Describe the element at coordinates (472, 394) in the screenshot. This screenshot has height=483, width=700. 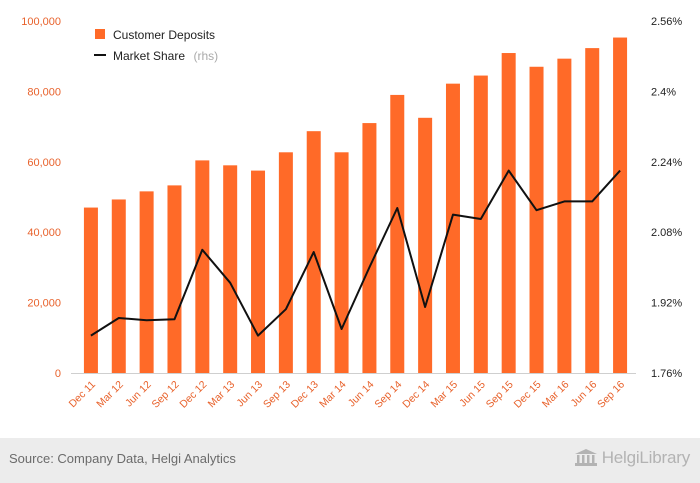
I see `x-tick-label: Jun 15` at that location.